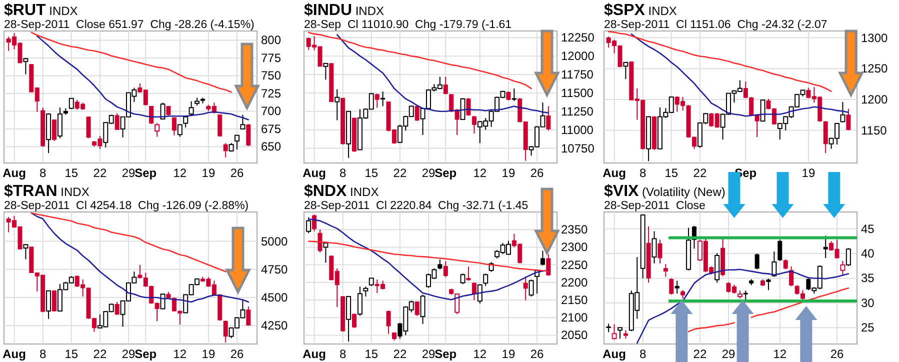 The height and width of the screenshot is (362, 899). What do you see at coordinates (129, 173) in the screenshot?
I see `x-tick-label: 29` at bounding box center [129, 173].